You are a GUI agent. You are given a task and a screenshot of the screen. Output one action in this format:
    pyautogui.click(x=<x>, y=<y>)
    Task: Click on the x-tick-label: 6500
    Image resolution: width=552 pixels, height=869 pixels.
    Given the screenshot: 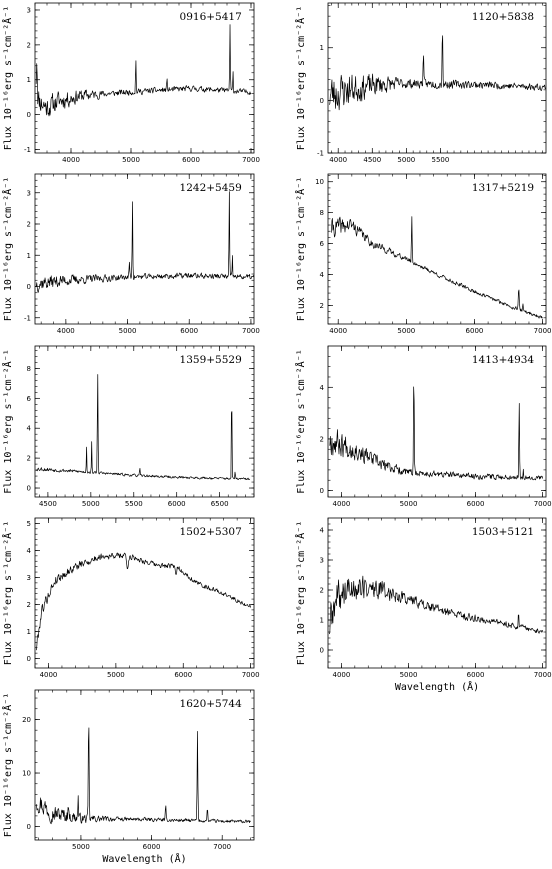 What is the action you would take?
    pyautogui.click(x=220, y=504)
    